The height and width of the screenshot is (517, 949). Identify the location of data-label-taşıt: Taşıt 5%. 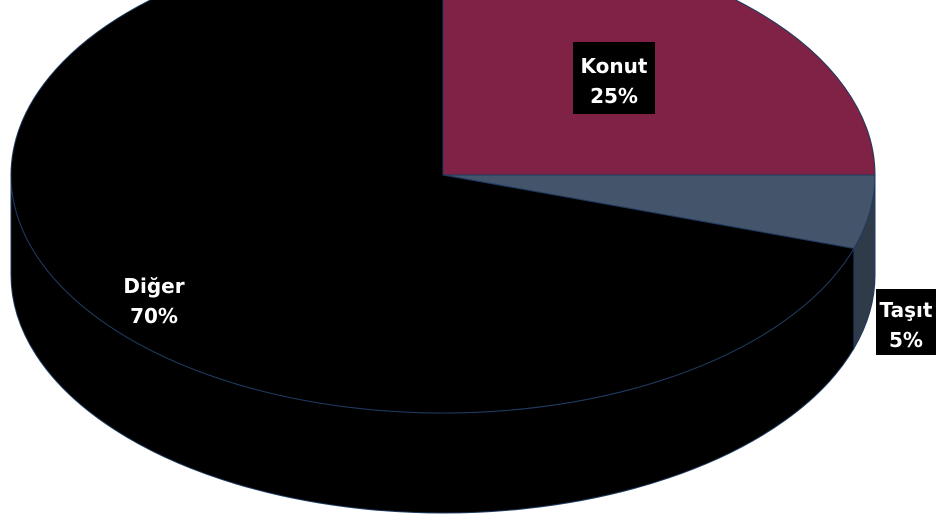
(906, 322).